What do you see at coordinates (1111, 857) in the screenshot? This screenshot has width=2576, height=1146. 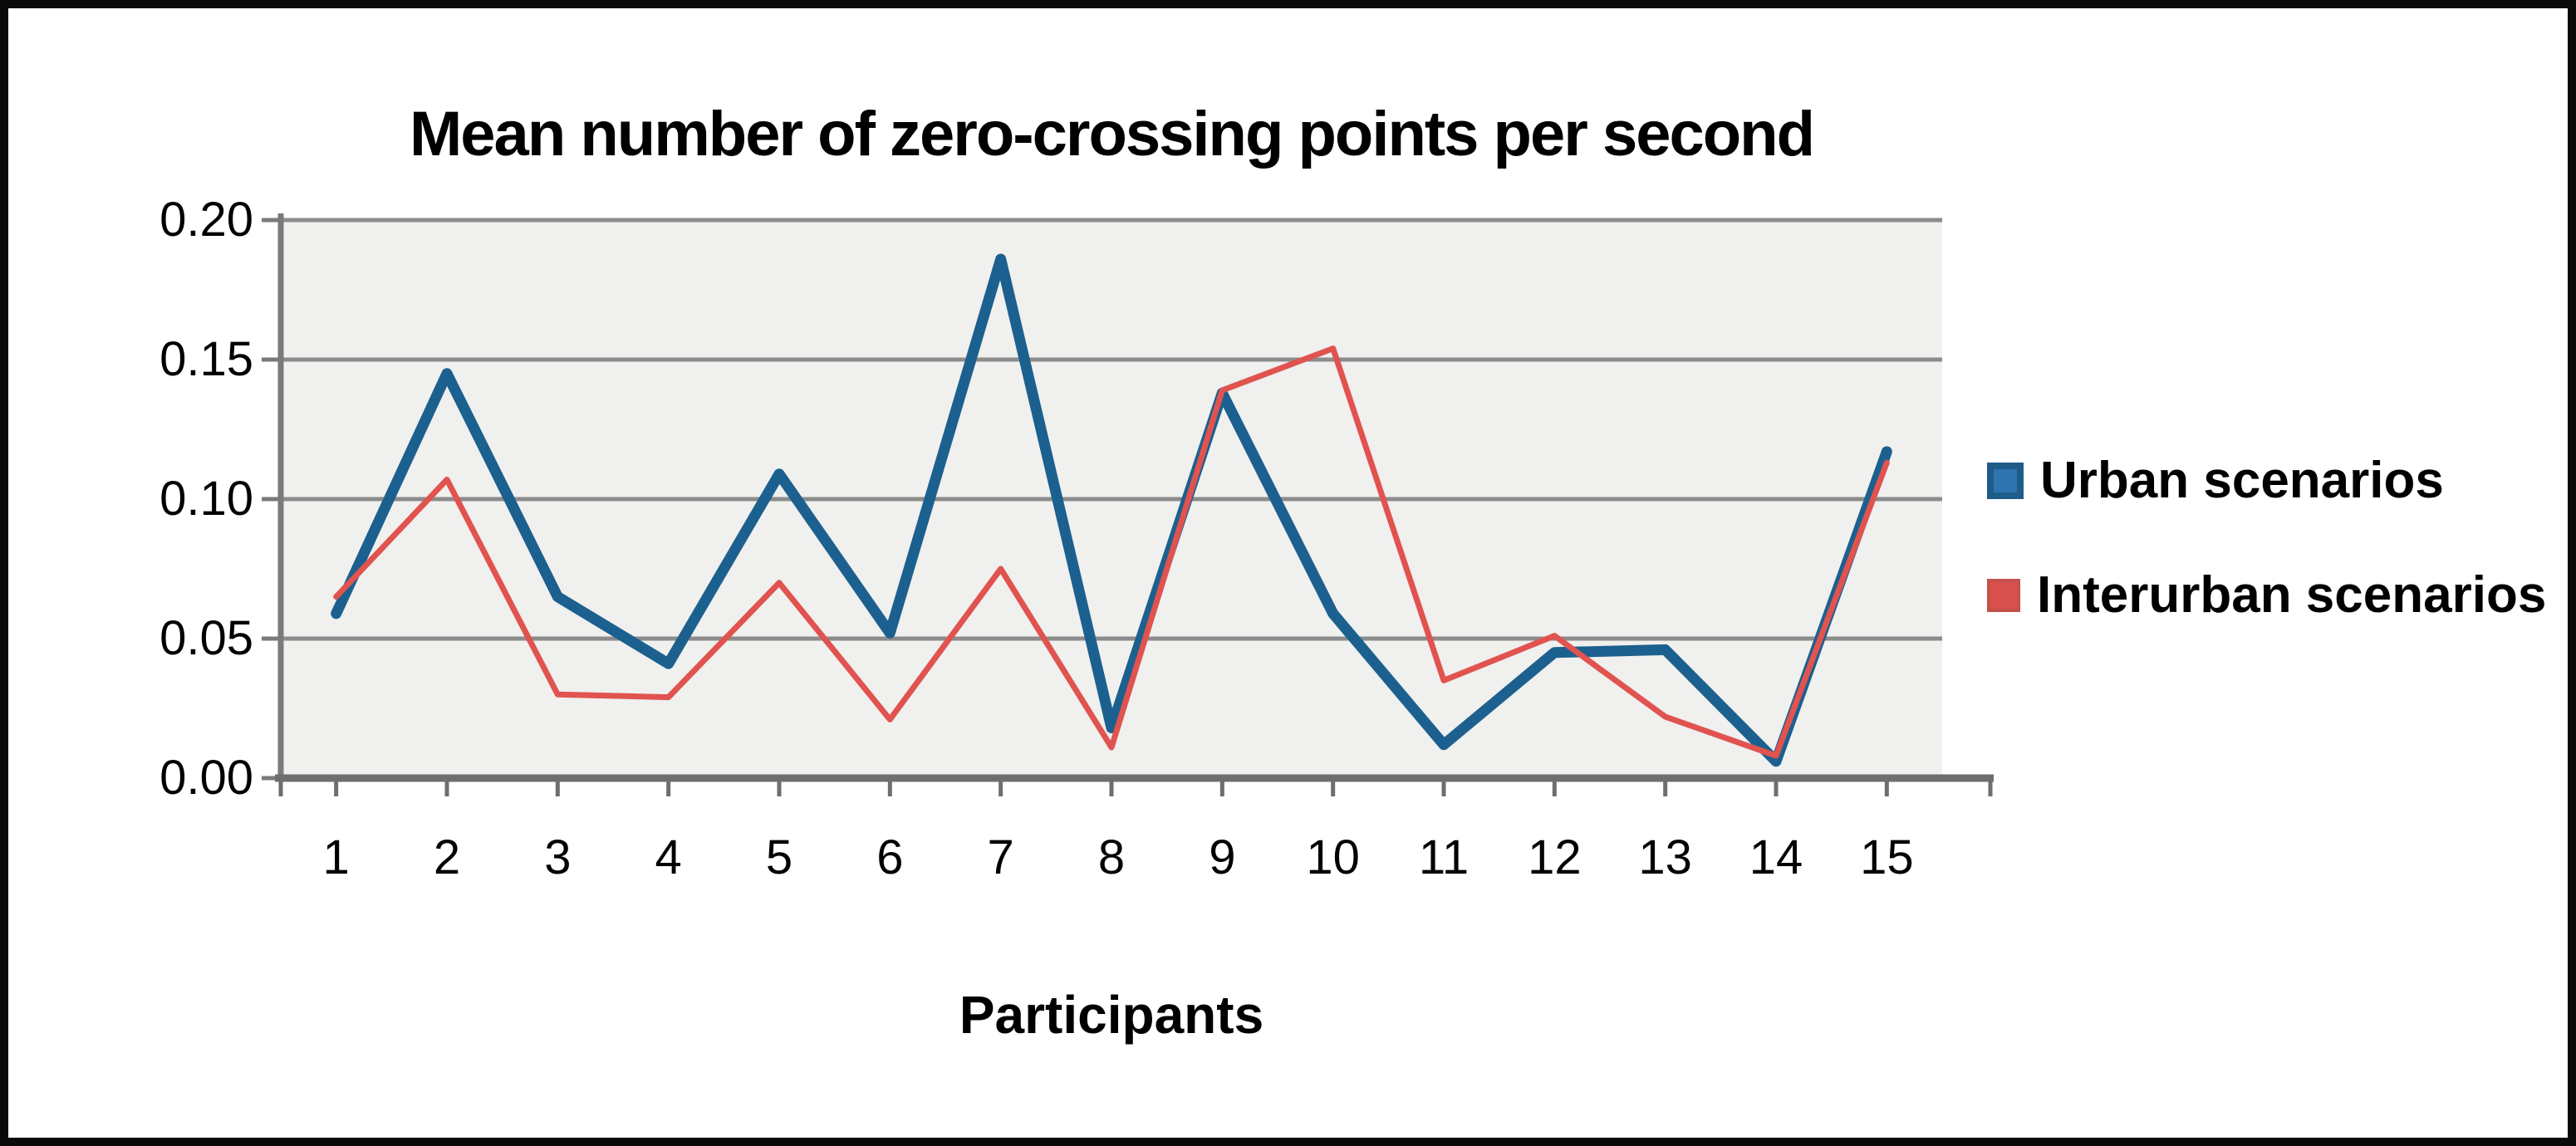 I see `x-tick-label-8: 8` at bounding box center [1111, 857].